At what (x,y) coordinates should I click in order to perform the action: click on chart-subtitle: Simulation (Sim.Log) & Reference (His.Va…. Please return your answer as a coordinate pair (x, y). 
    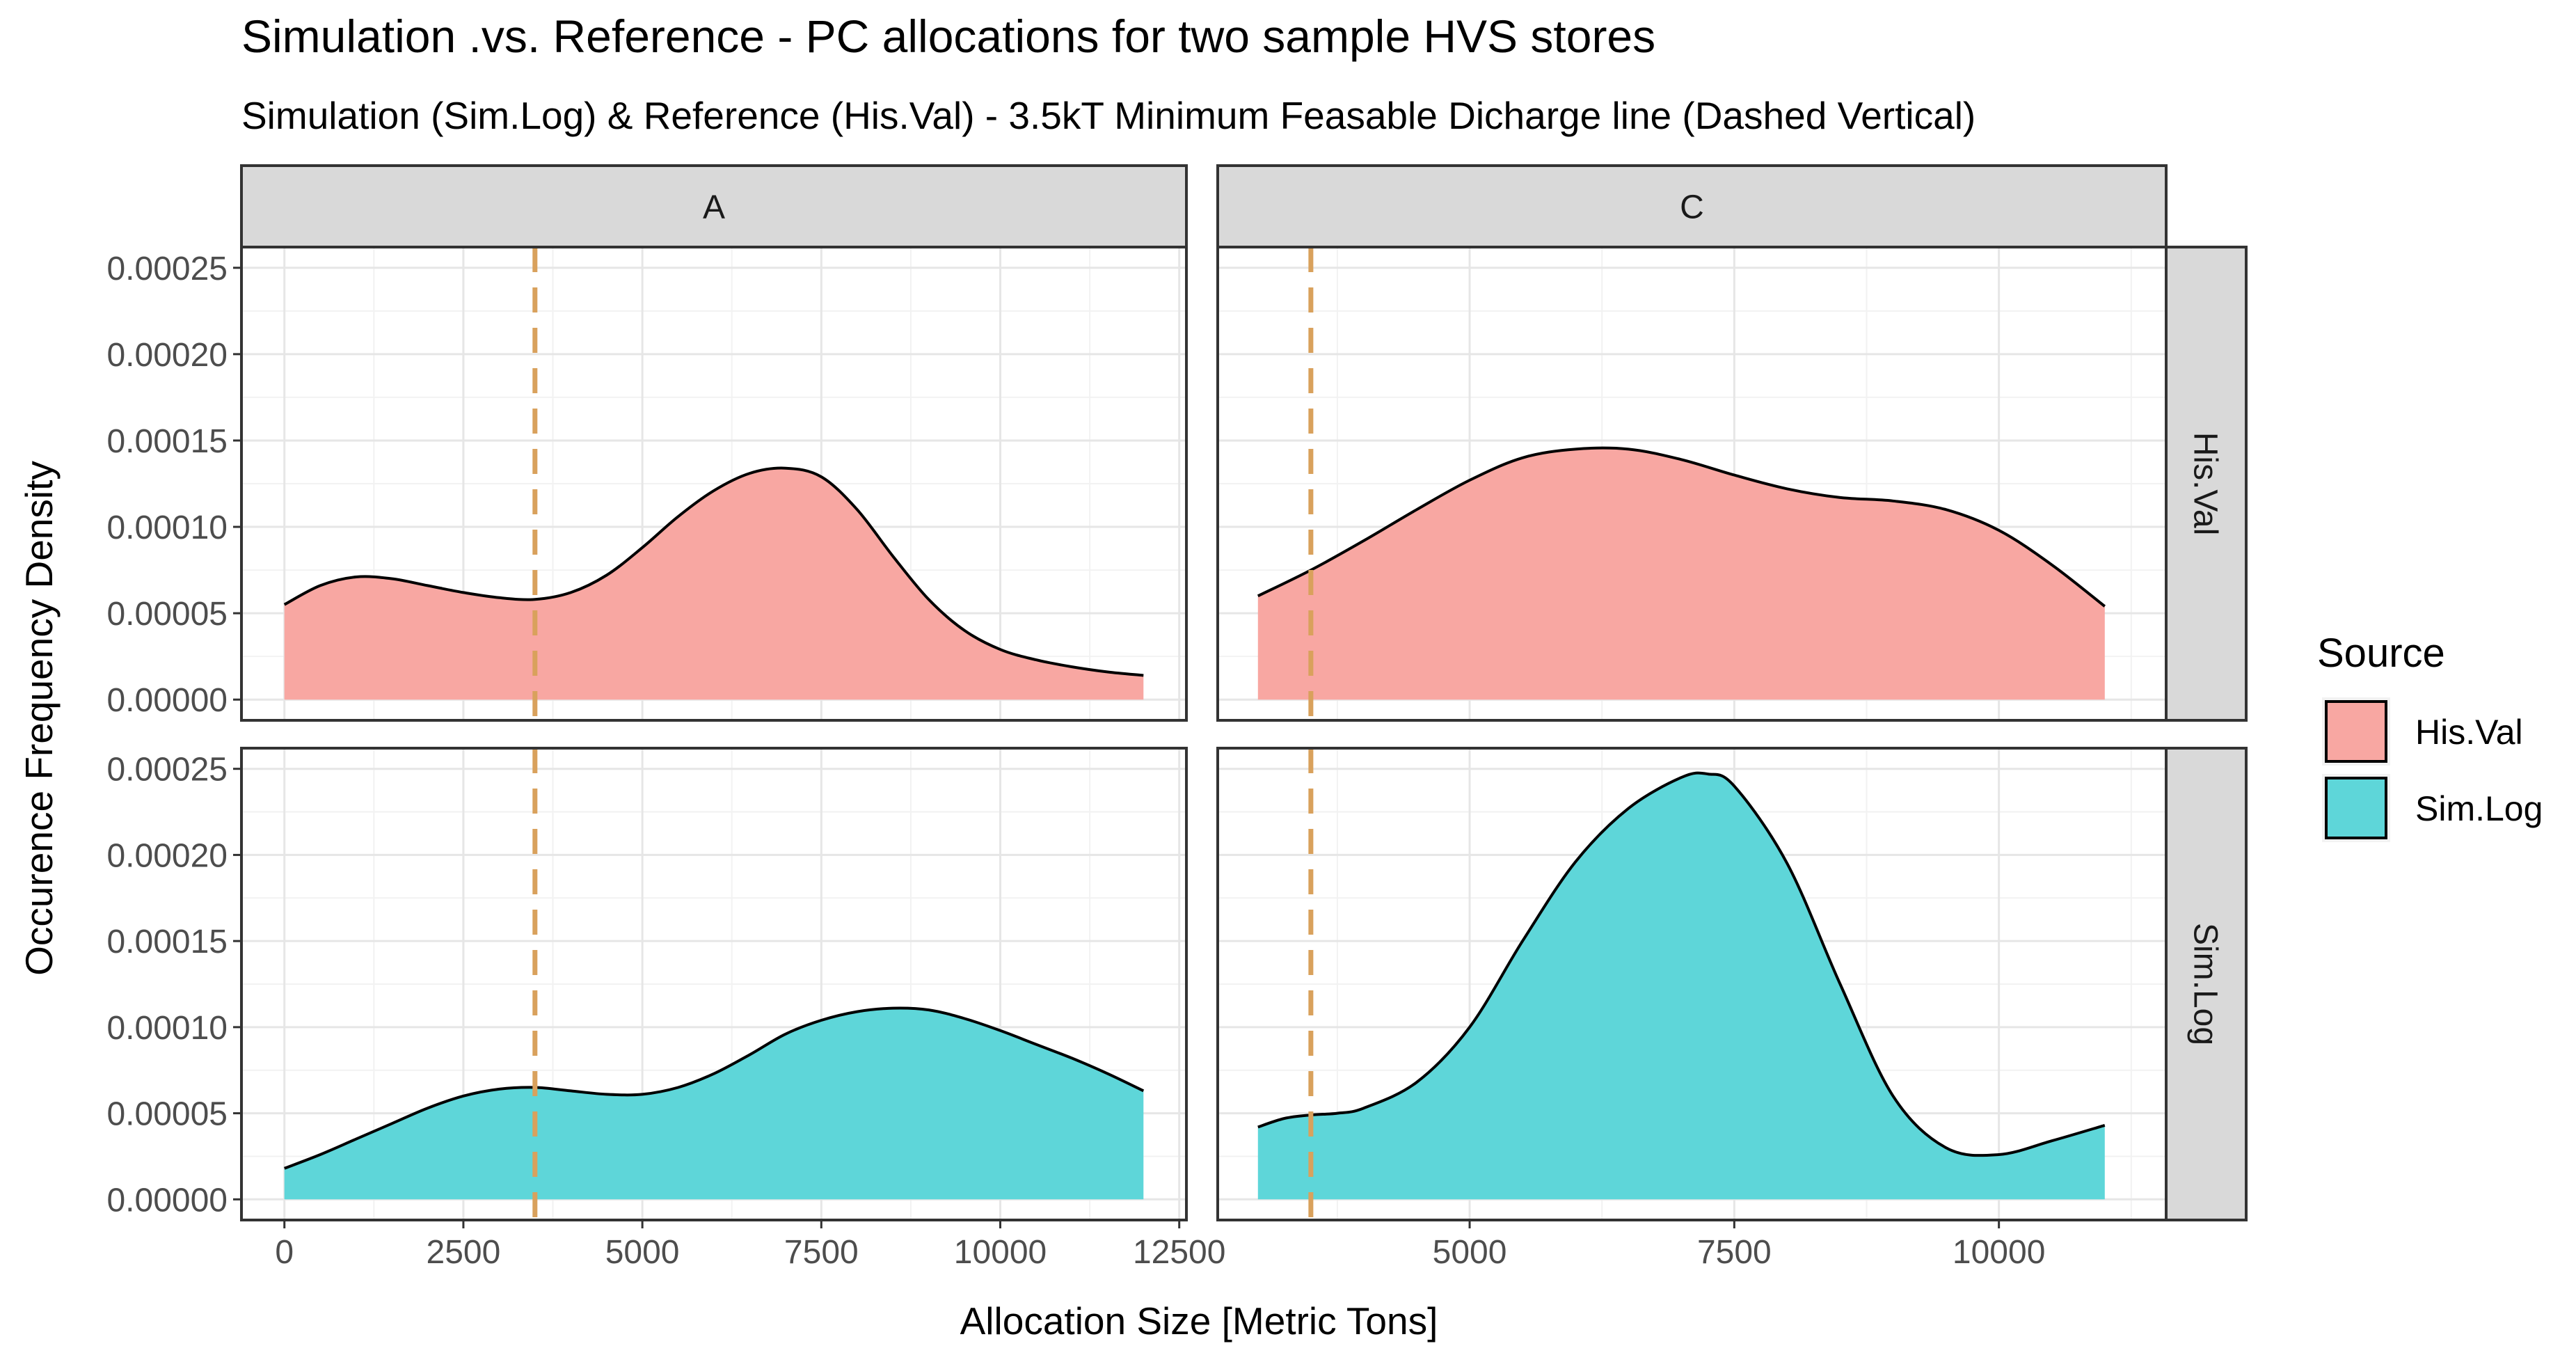
    Looking at the image, I should click on (1108, 115).